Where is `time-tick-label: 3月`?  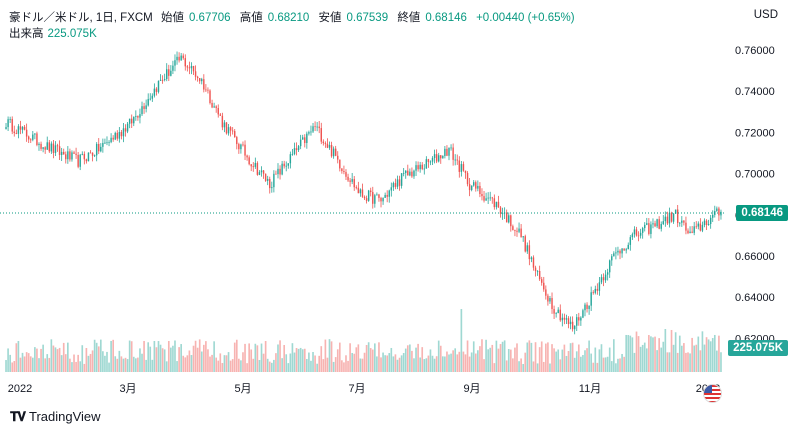
time-tick-label: 3月 is located at coordinates (127, 389).